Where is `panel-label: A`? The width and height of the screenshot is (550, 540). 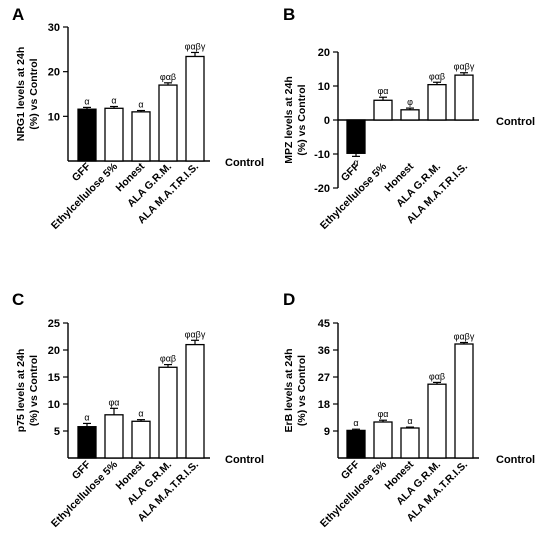
panel-label: A is located at coordinates (18, 14).